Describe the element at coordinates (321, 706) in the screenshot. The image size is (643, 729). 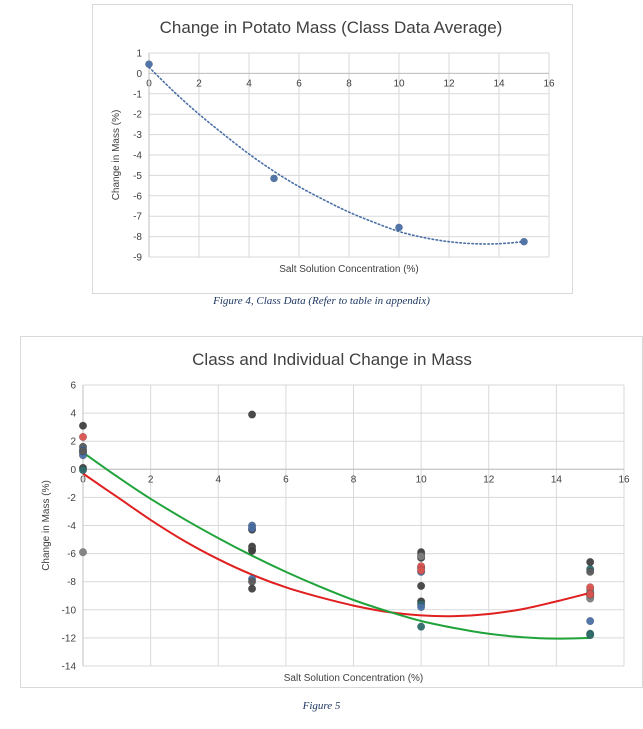
I see `figure-5-caption: Figure 5` at that location.